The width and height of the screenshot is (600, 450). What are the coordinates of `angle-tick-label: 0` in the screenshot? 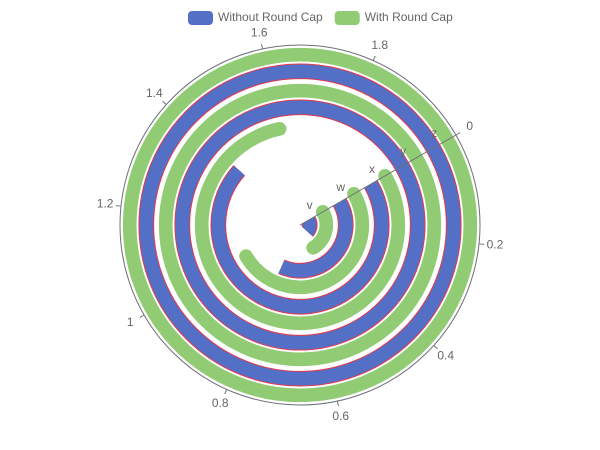 It's located at (469, 126).